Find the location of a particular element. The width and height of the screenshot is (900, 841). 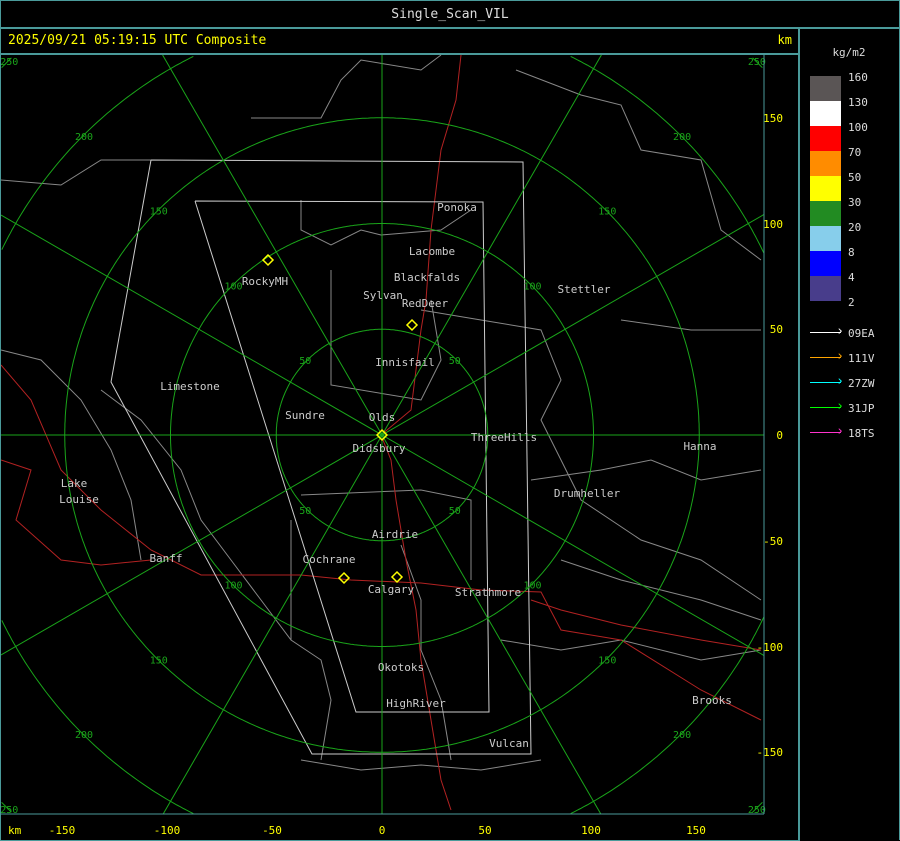

km-unit-label: km is located at coordinates (784, 40).